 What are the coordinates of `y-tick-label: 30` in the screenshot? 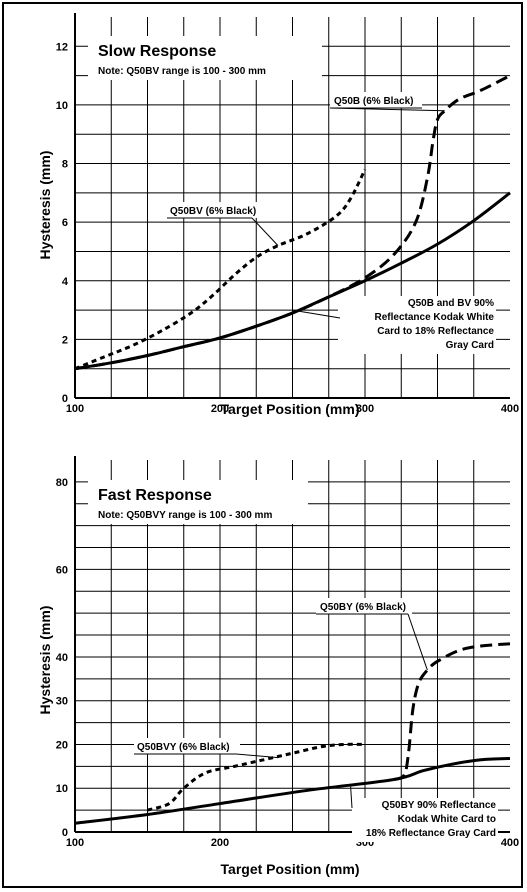 It's located at (62, 702).